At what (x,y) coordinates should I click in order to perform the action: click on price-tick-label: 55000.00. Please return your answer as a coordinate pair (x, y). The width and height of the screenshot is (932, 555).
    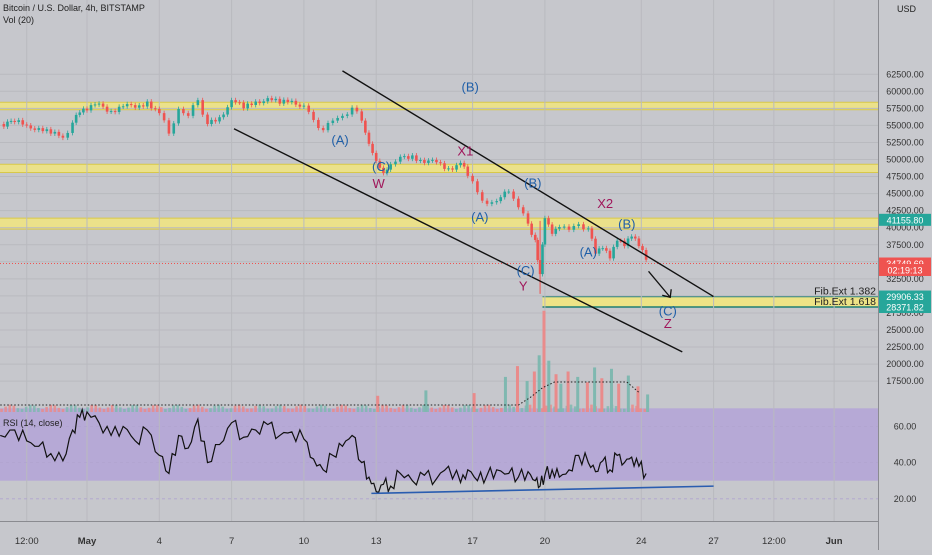
    Looking at the image, I should click on (905, 125).